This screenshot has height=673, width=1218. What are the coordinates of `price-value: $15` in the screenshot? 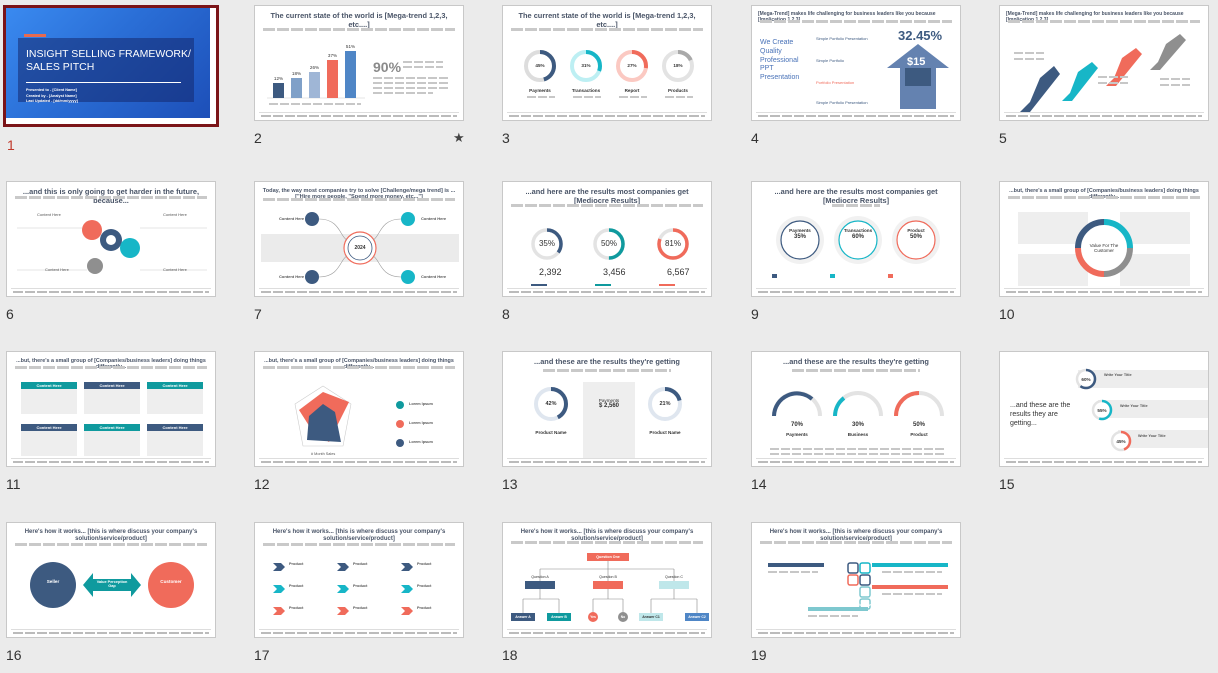 It's located at (916, 62).